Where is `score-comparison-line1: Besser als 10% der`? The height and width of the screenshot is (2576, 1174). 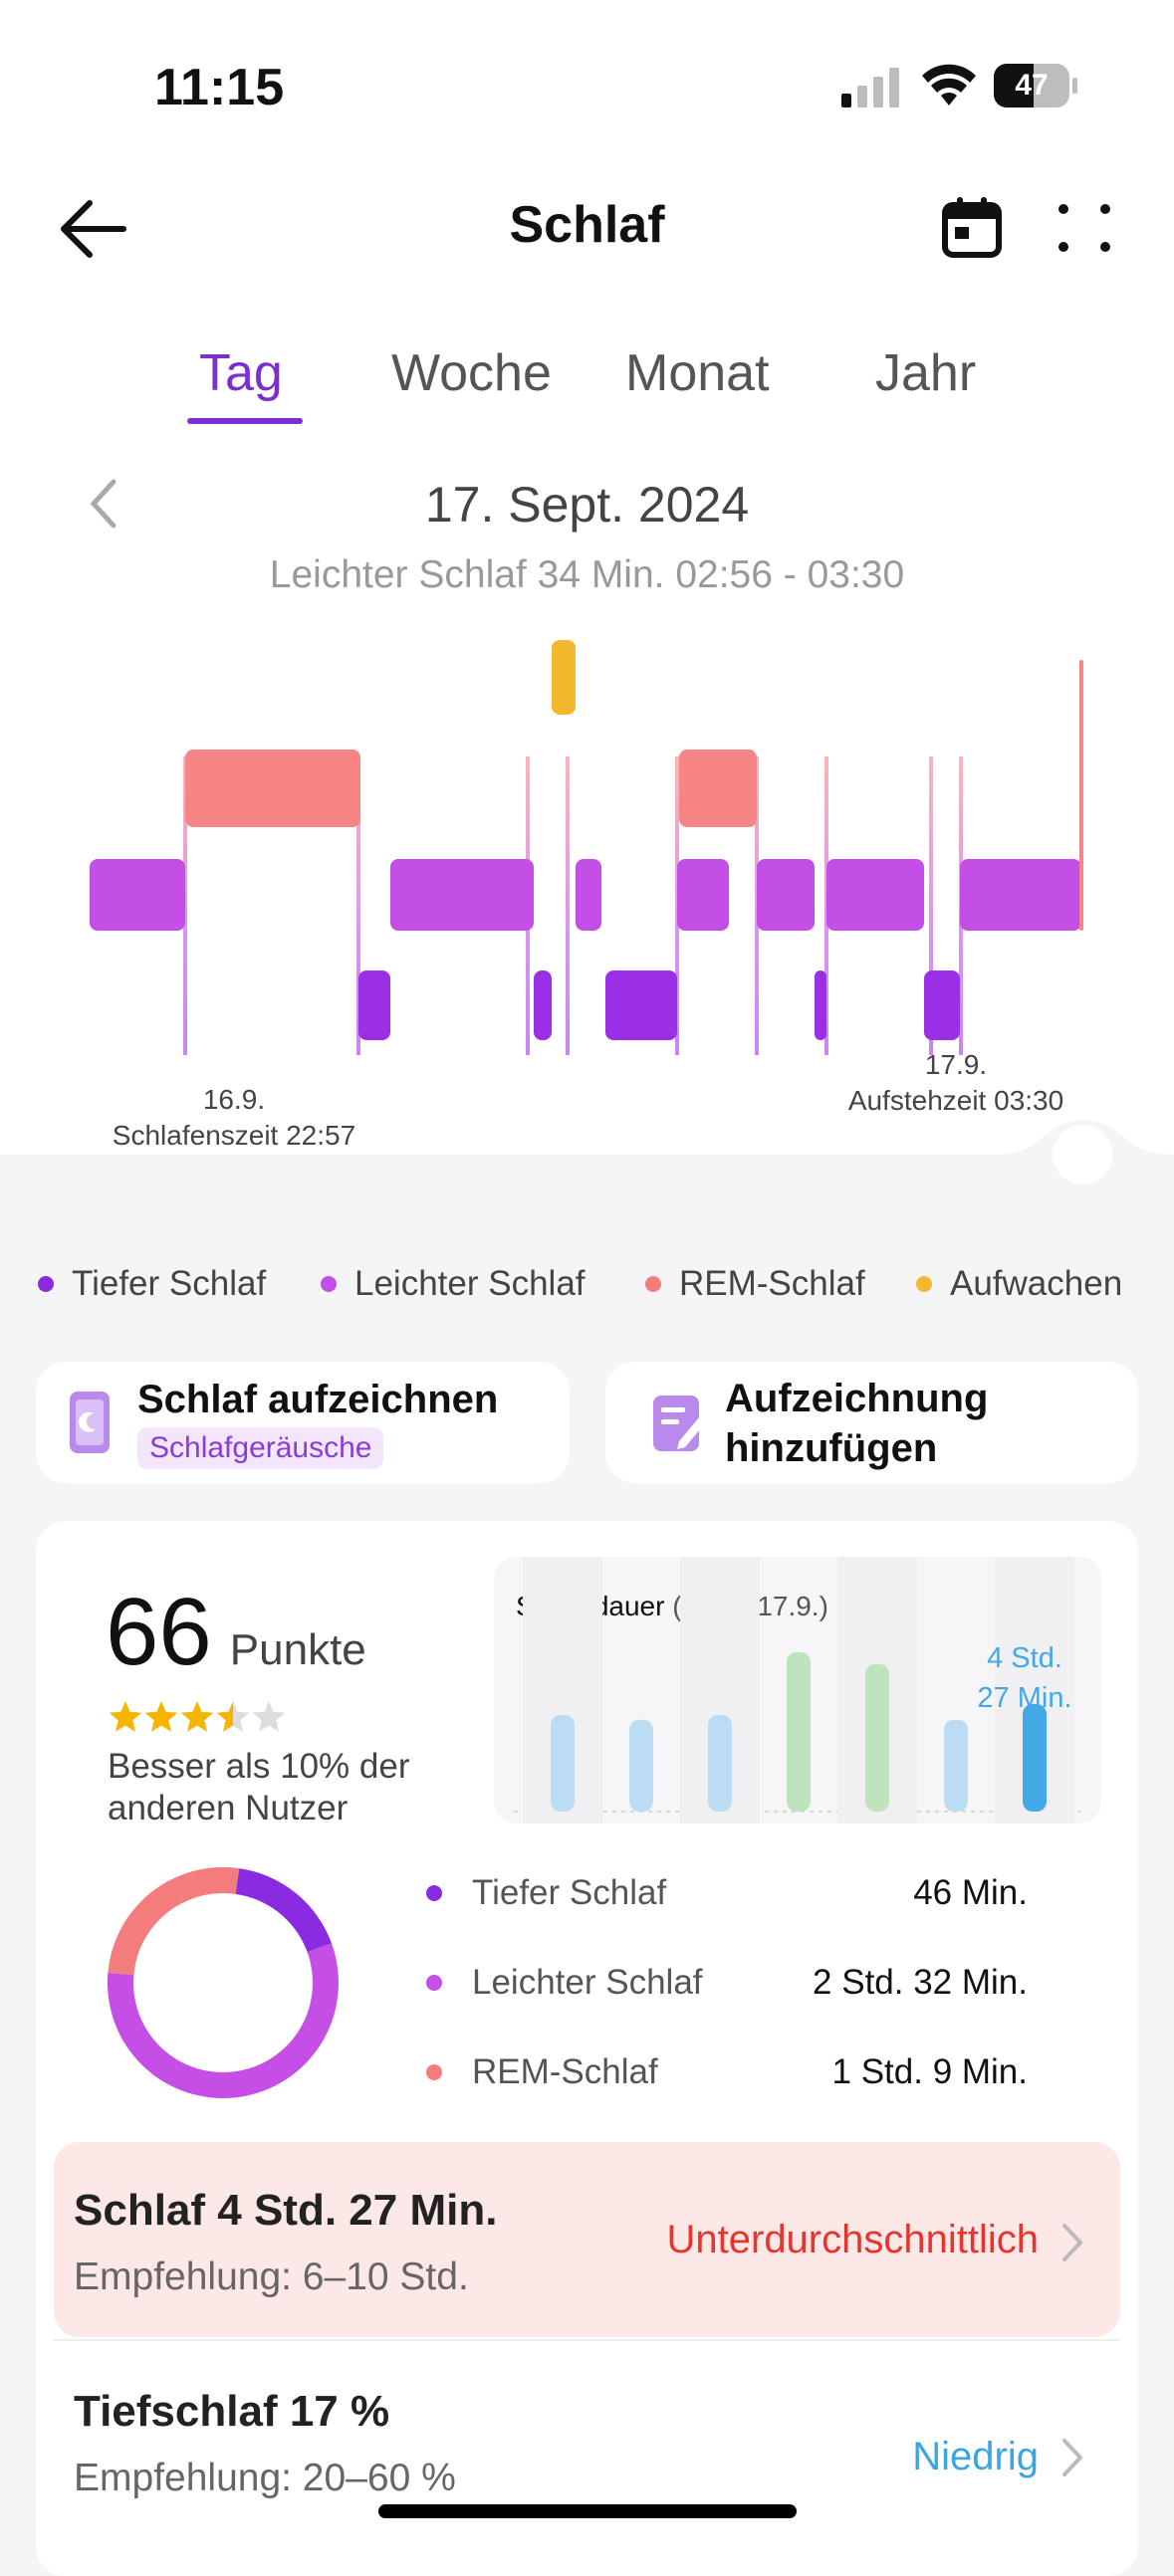 score-comparison-line1: Besser als 10% der is located at coordinates (259, 1766).